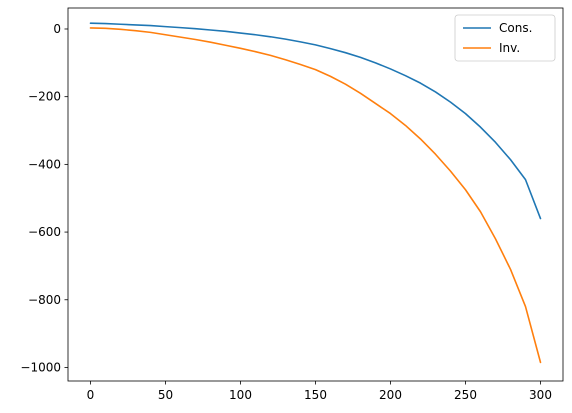 This screenshot has height=413, width=572. Describe the element at coordinates (315, 395) in the screenshot. I see `x-tick-label: 150` at that location.